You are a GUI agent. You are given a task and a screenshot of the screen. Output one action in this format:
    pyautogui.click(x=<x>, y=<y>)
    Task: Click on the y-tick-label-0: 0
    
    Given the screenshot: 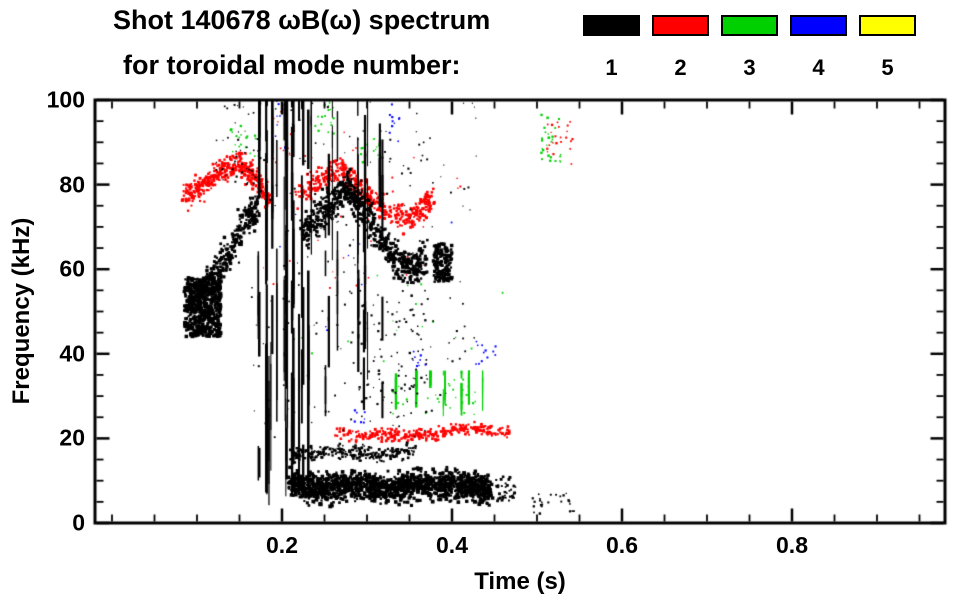 What is the action you would take?
    pyautogui.click(x=78, y=522)
    